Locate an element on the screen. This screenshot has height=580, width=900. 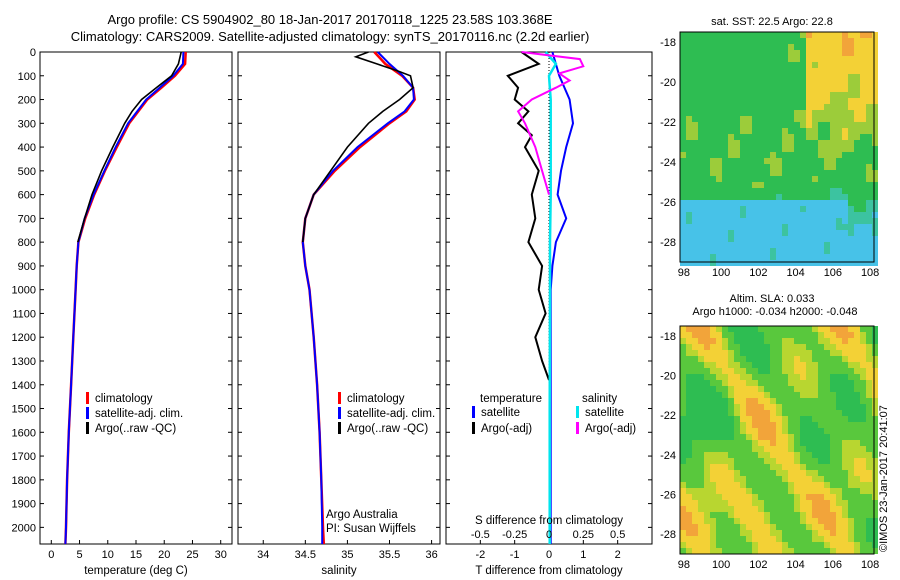
legend-label: climatology is located at coordinates (124, 399).